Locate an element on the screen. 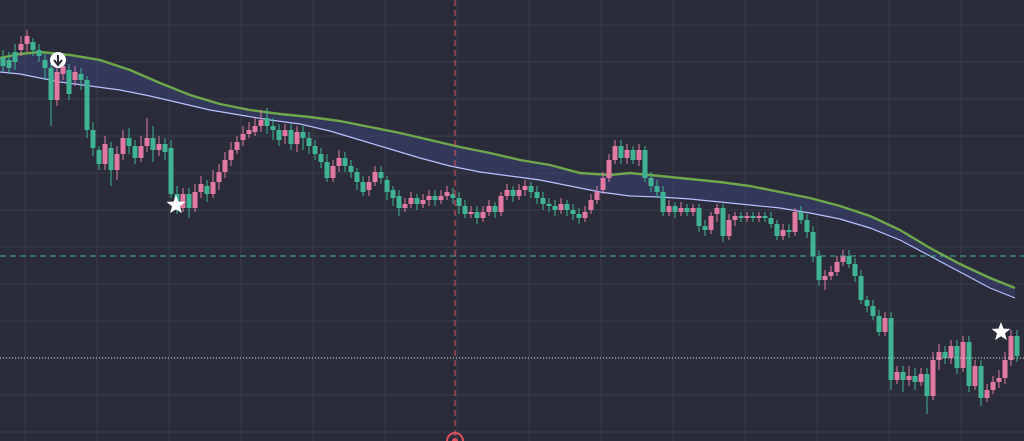 The image size is (1024, 441). crosshair-handle-dot is located at coordinates (455, 439).